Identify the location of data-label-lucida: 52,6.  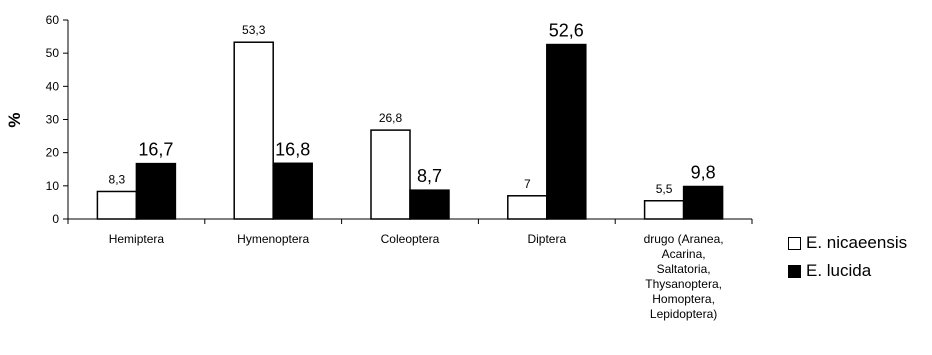
(566, 31).